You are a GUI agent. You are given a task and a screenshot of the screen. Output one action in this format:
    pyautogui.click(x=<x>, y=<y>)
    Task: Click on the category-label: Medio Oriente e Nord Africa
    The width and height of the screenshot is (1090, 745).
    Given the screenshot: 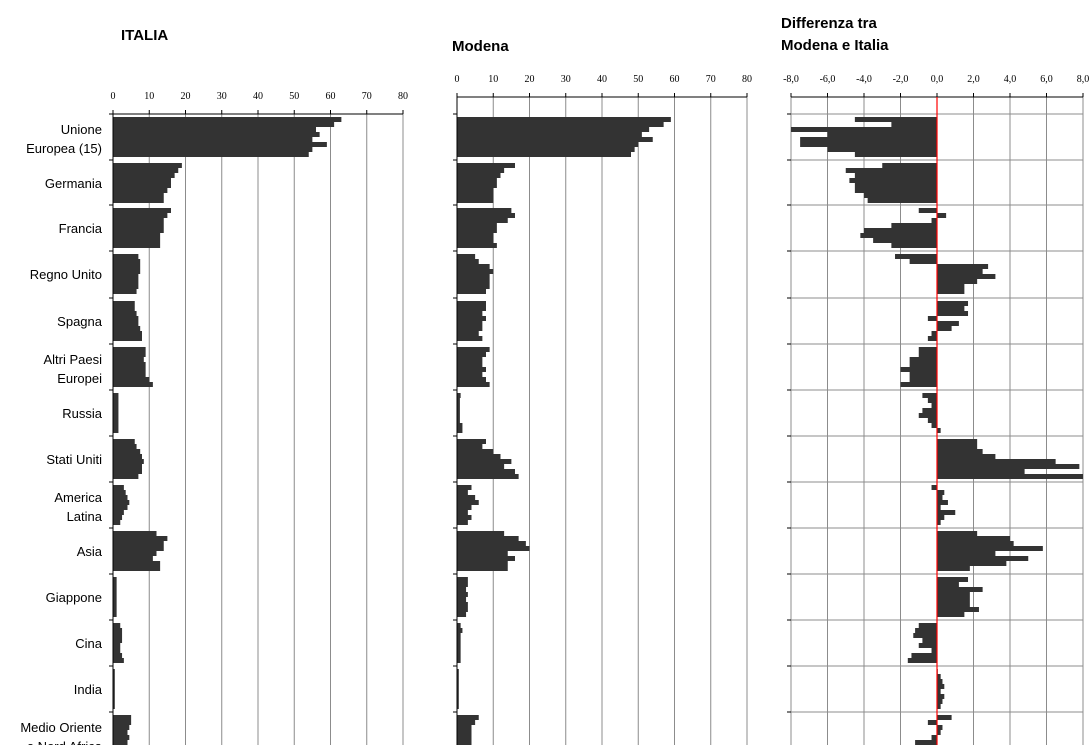 What is the action you would take?
    pyautogui.click(x=61, y=732)
    